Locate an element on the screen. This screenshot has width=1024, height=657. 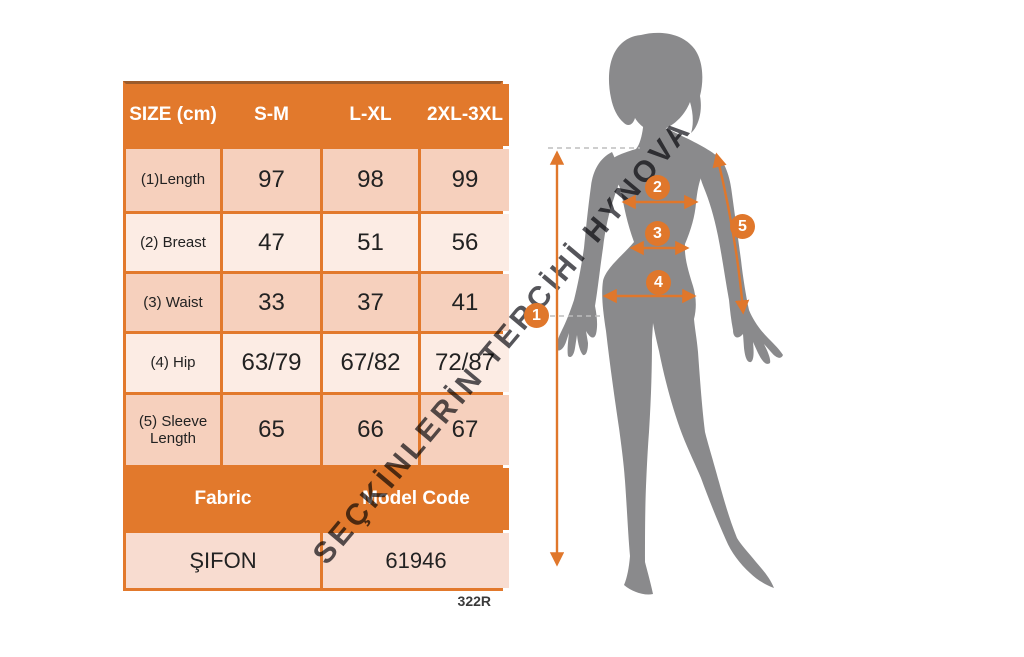
breast-lxl: 51 is located at coordinates (370, 242).